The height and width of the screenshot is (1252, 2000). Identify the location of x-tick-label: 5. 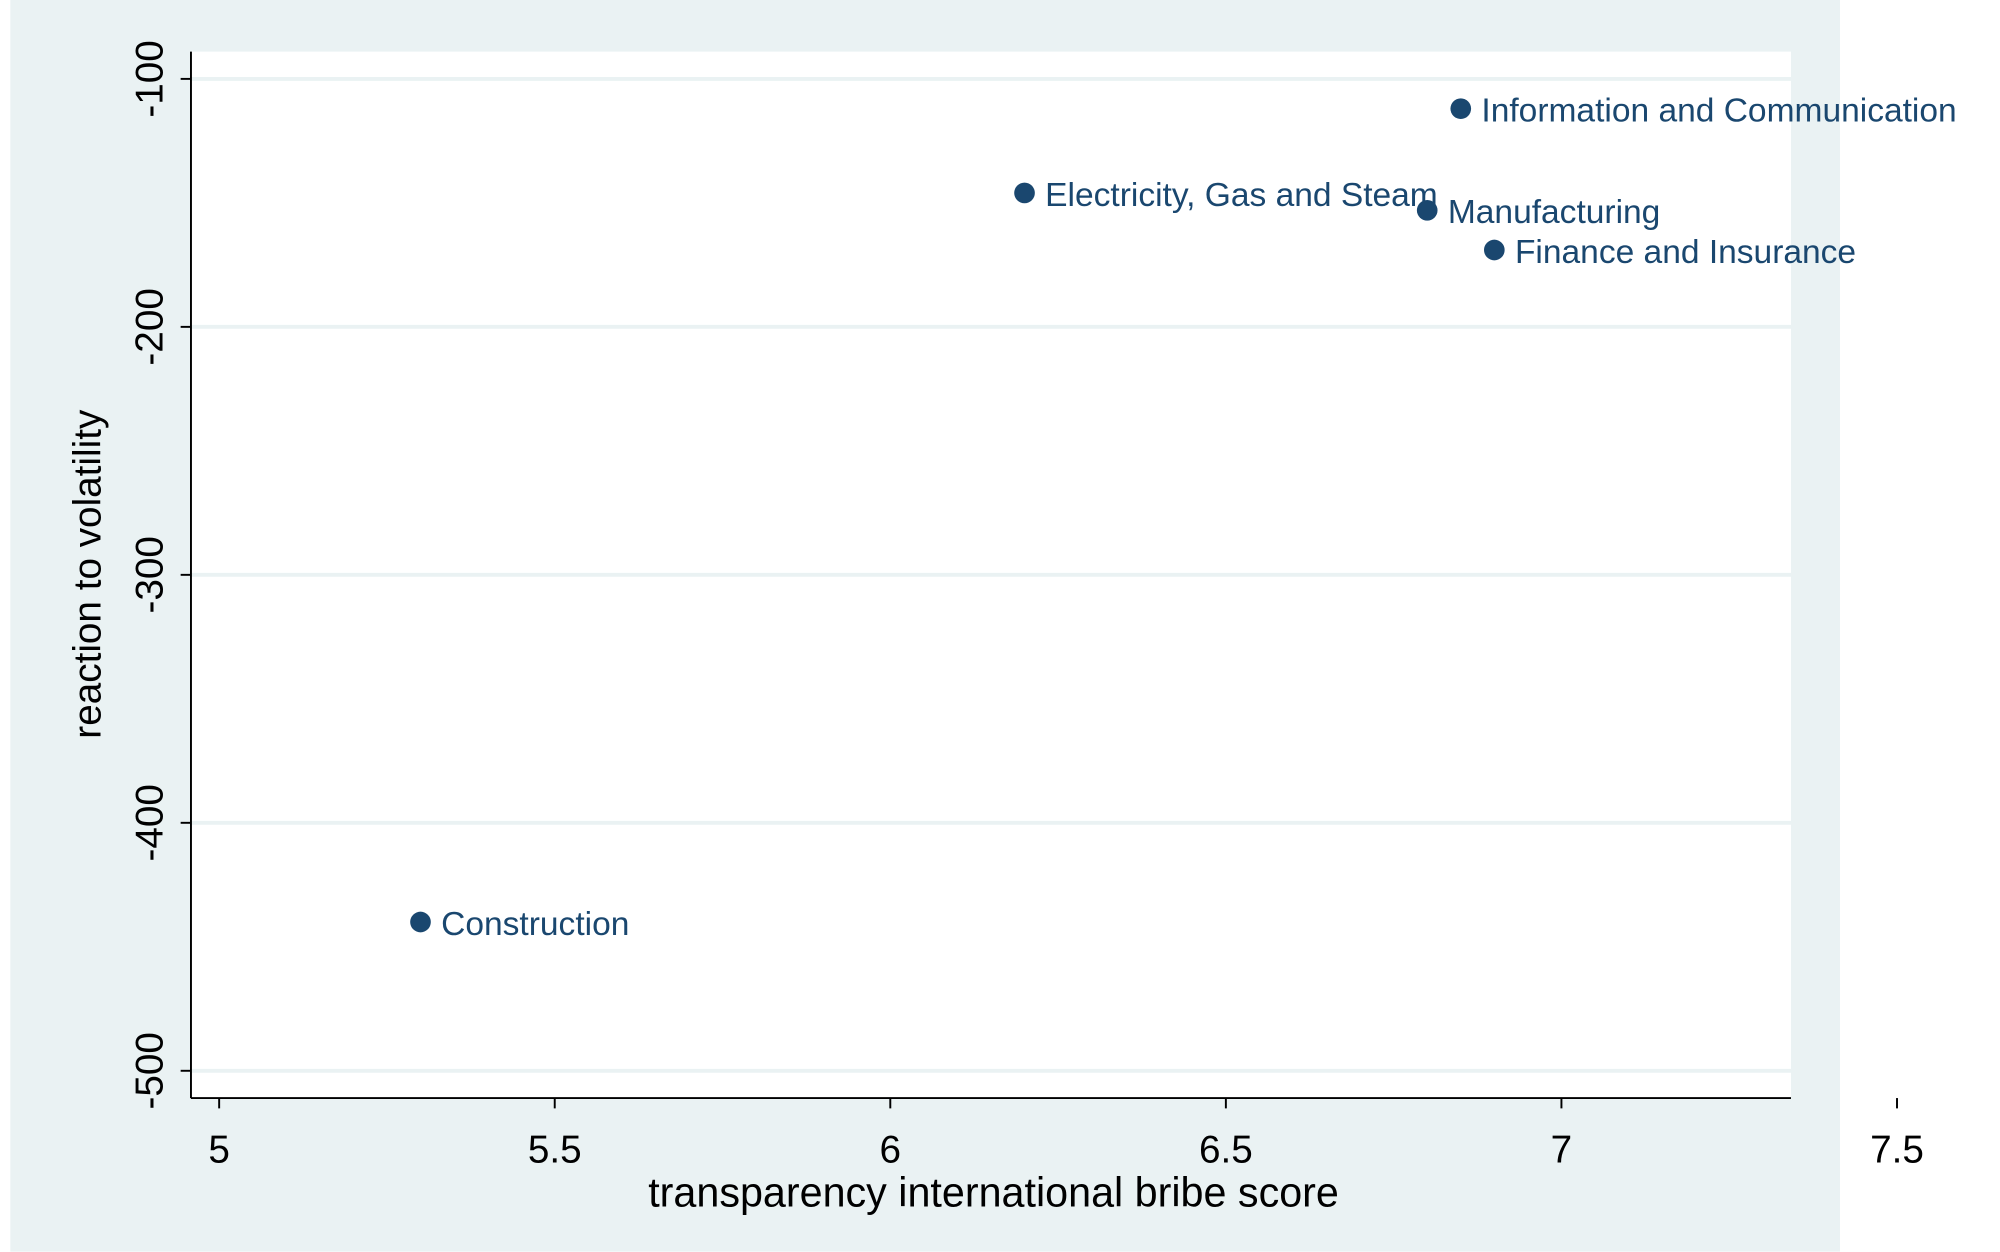
(219, 1150).